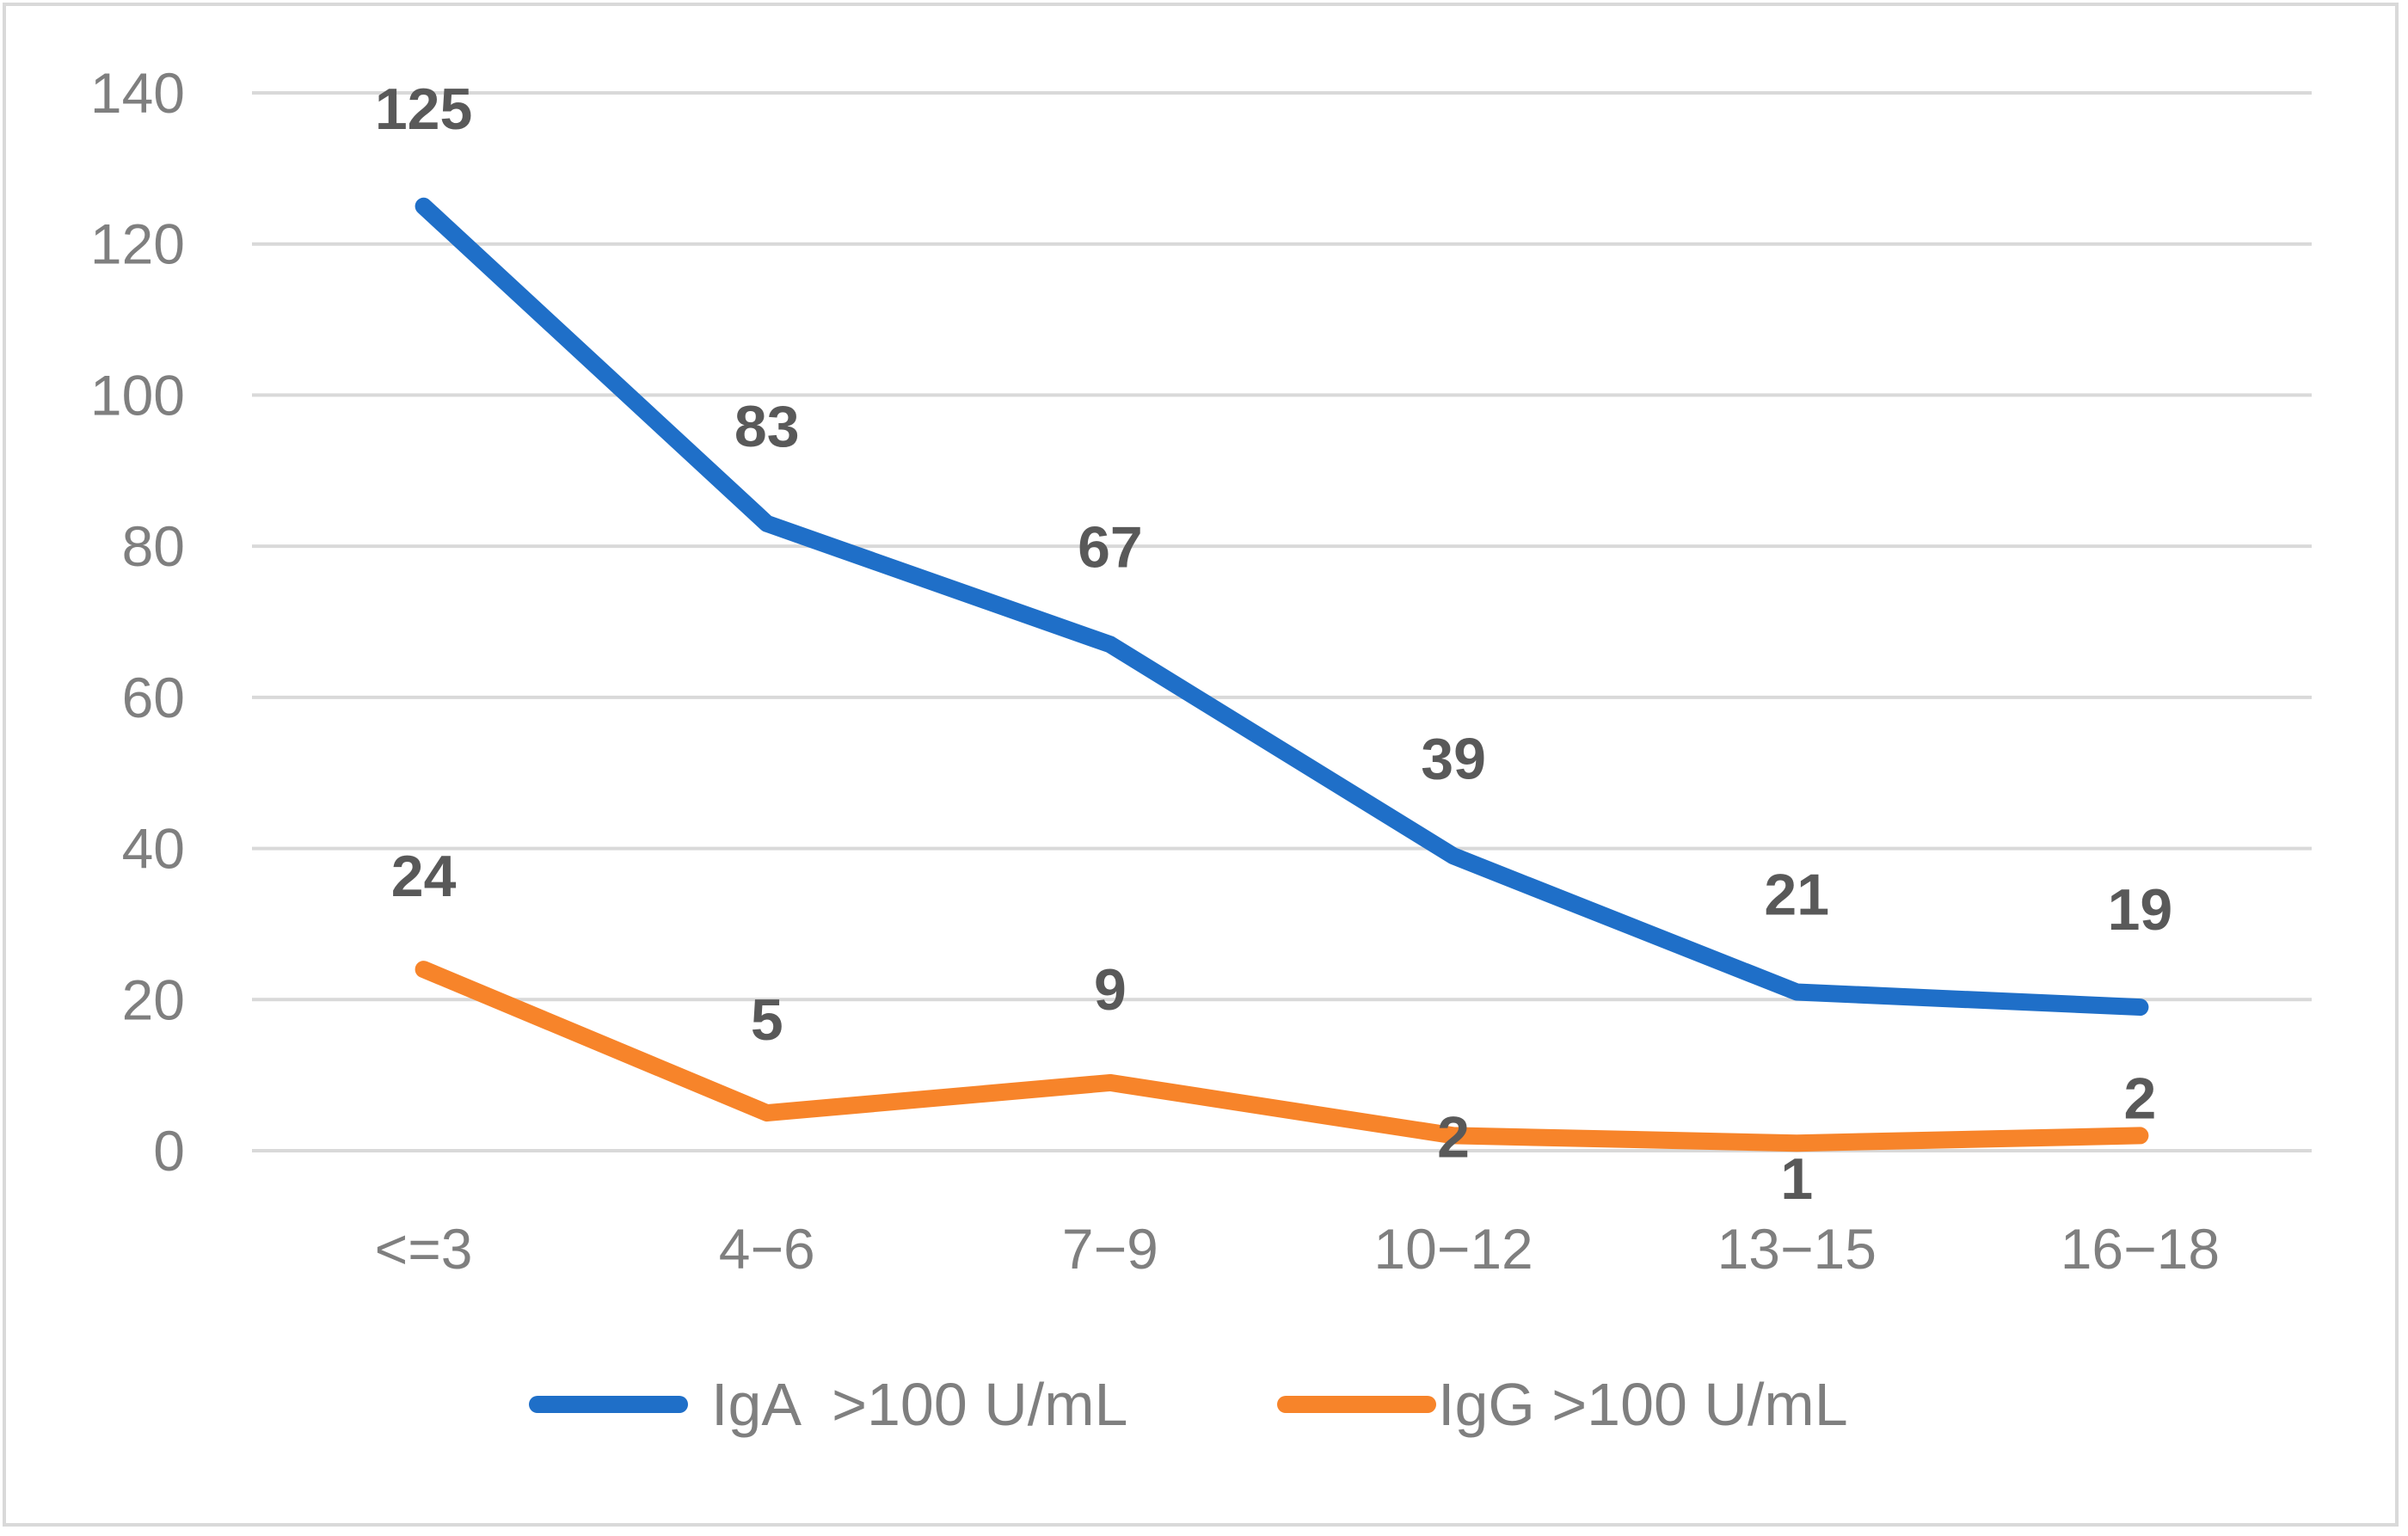  What do you see at coordinates (2140, 1249) in the screenshot?
I see `x-tick-label: 16−18` at bounding box center [2140, 1249].